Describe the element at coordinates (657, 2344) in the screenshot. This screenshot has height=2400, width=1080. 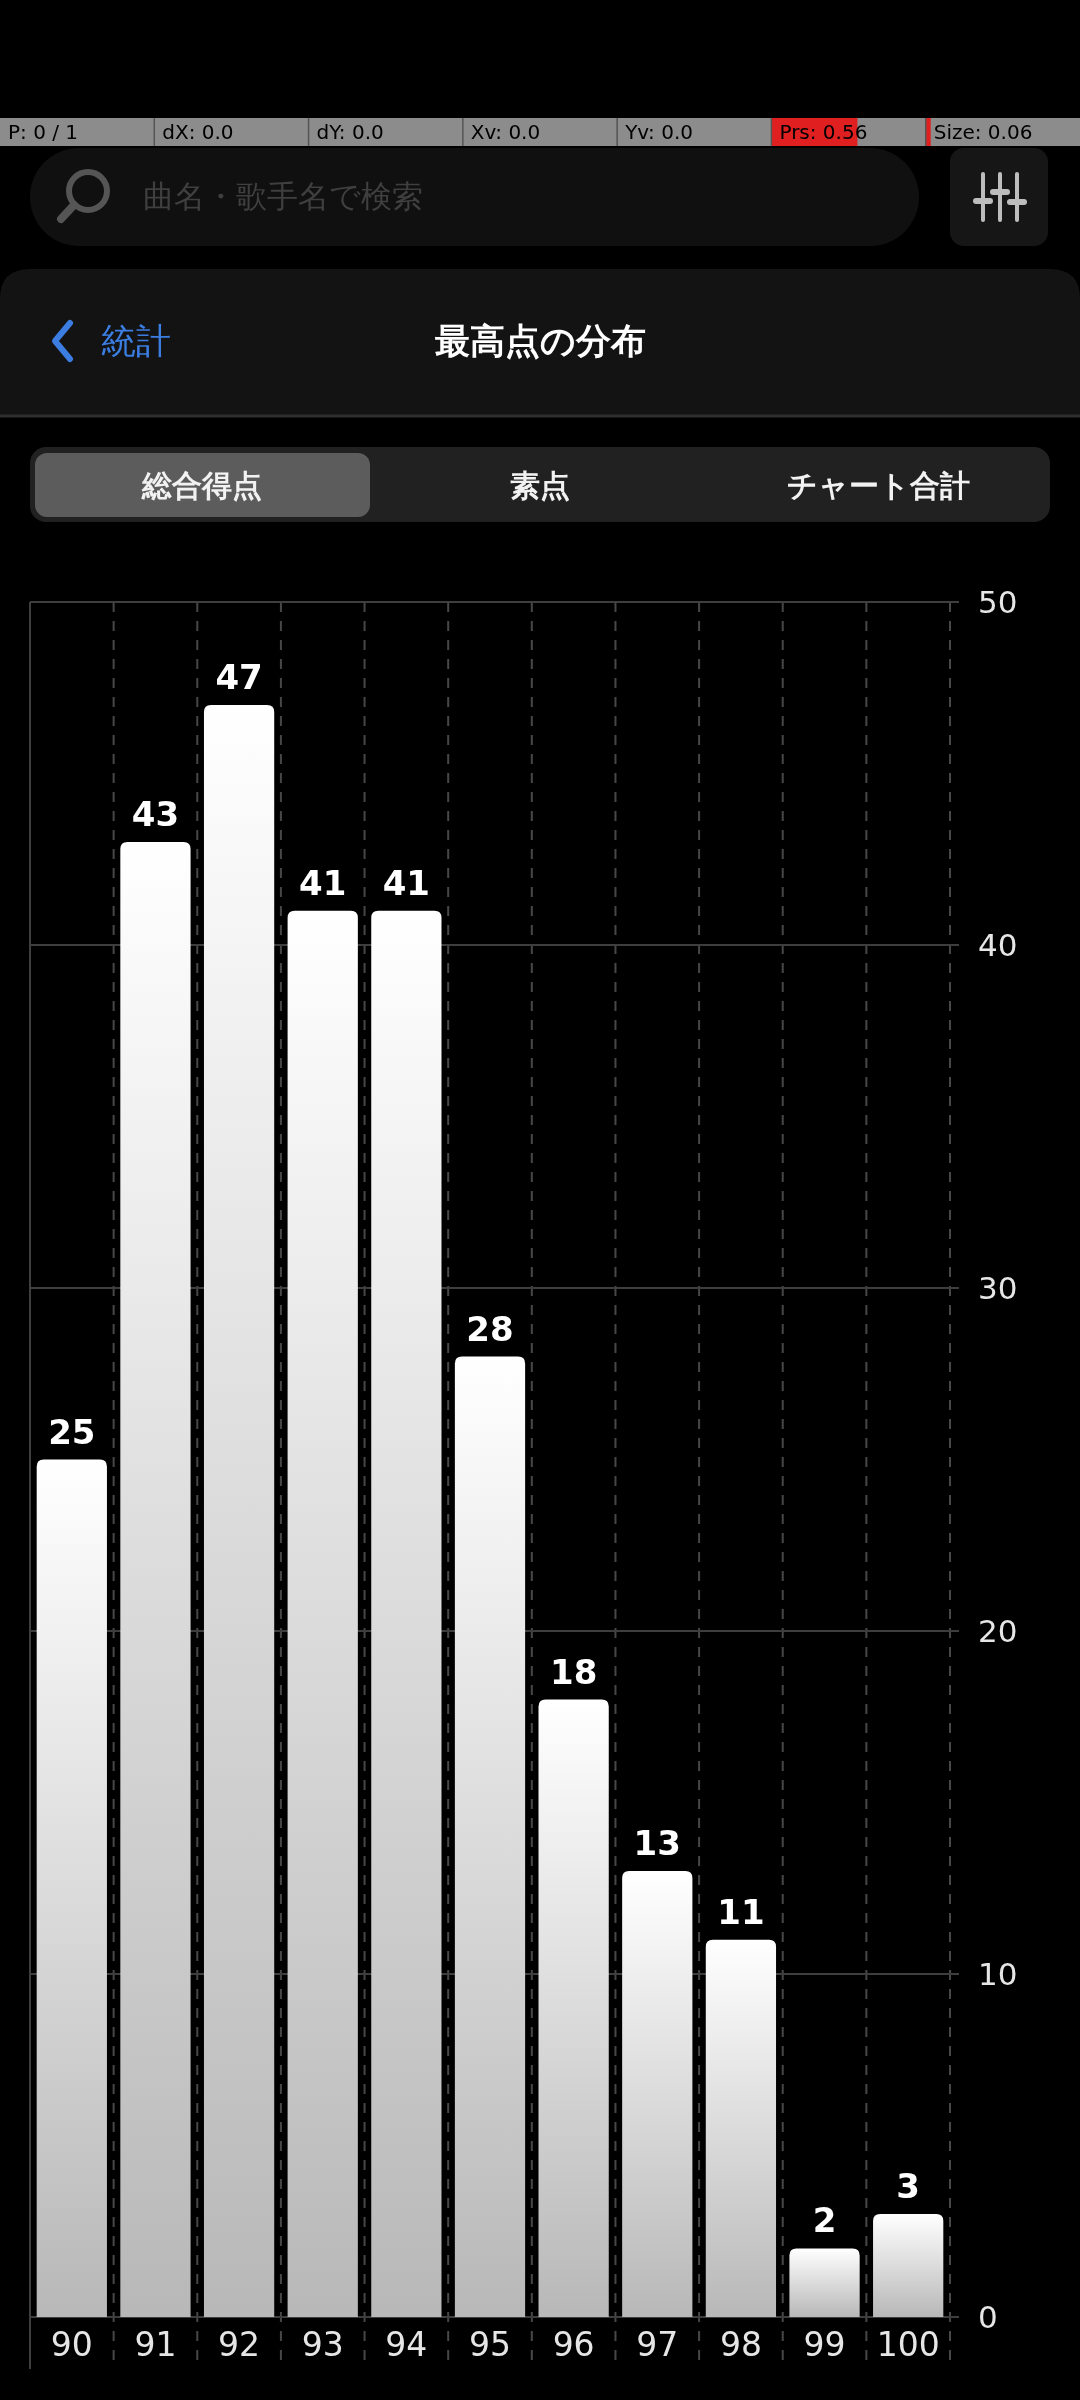
I see `x-tick-label: 97` at that location.